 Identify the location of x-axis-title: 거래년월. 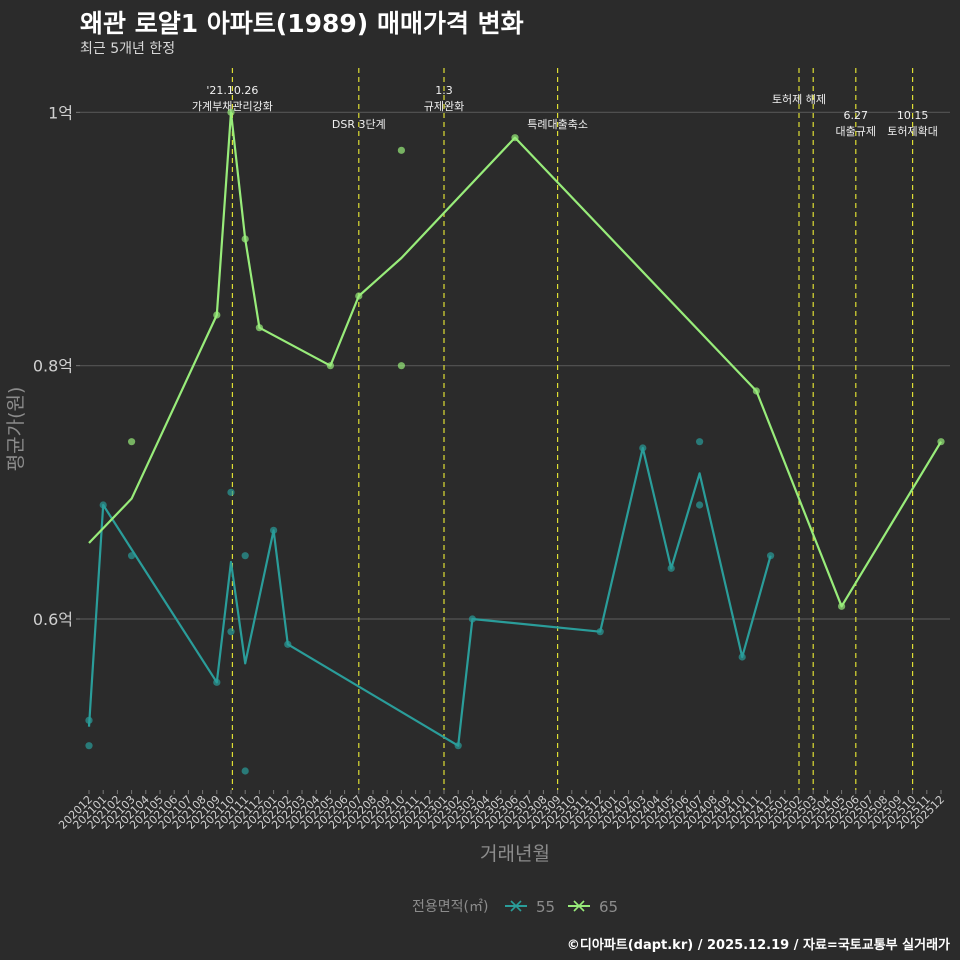
(515, 854).